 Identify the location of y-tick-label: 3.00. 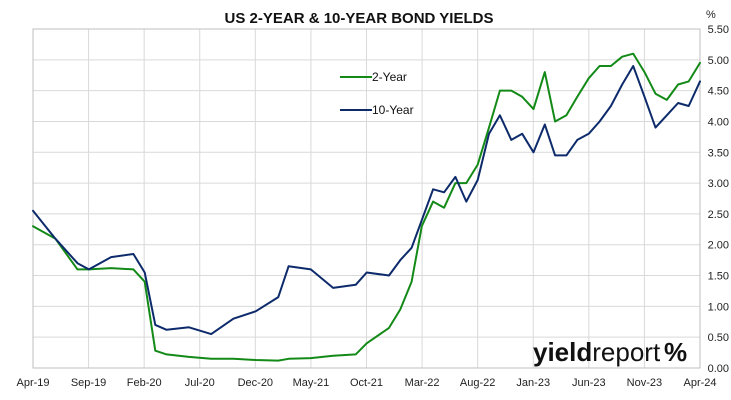
(718, 184).